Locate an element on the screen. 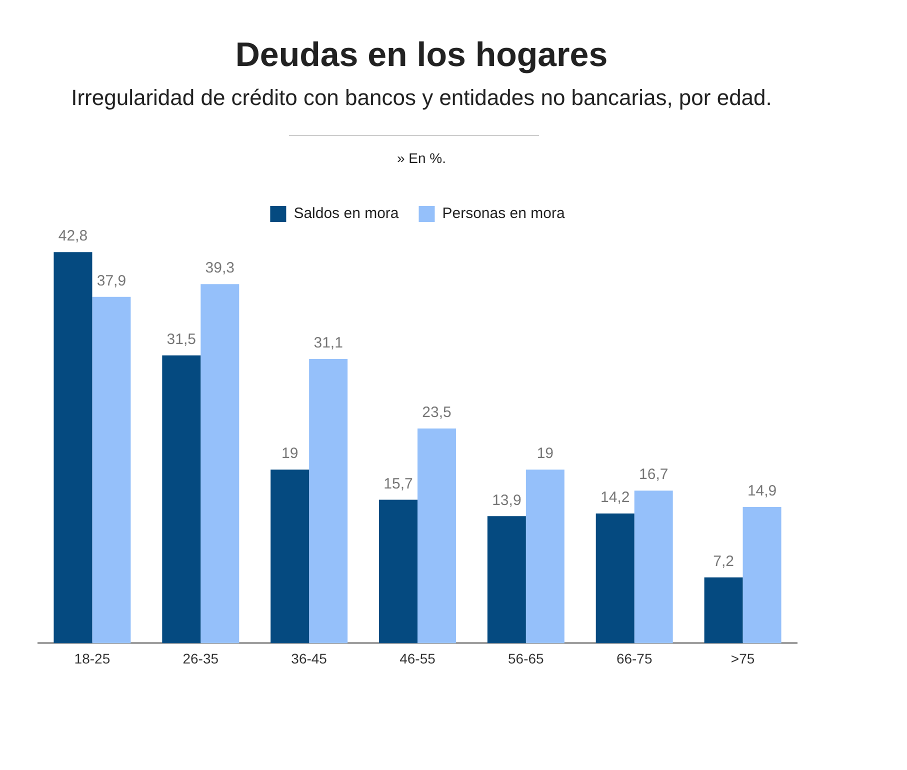  data-label: 16,7 is located at coordinates (653, 475).